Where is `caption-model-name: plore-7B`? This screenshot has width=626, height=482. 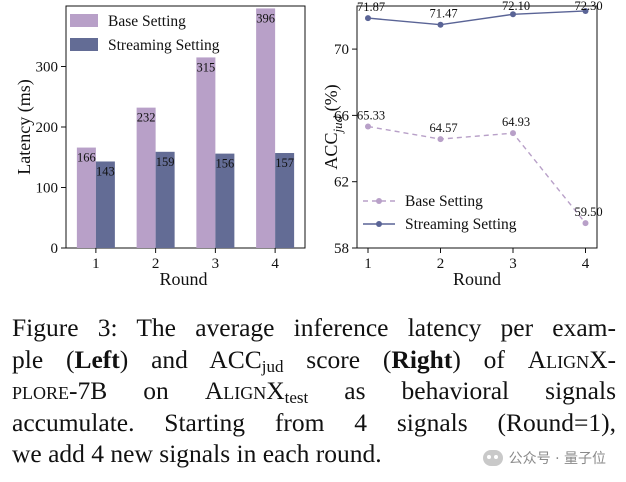 caption-model-name: plore-7B is located at coordinates (60, 390).